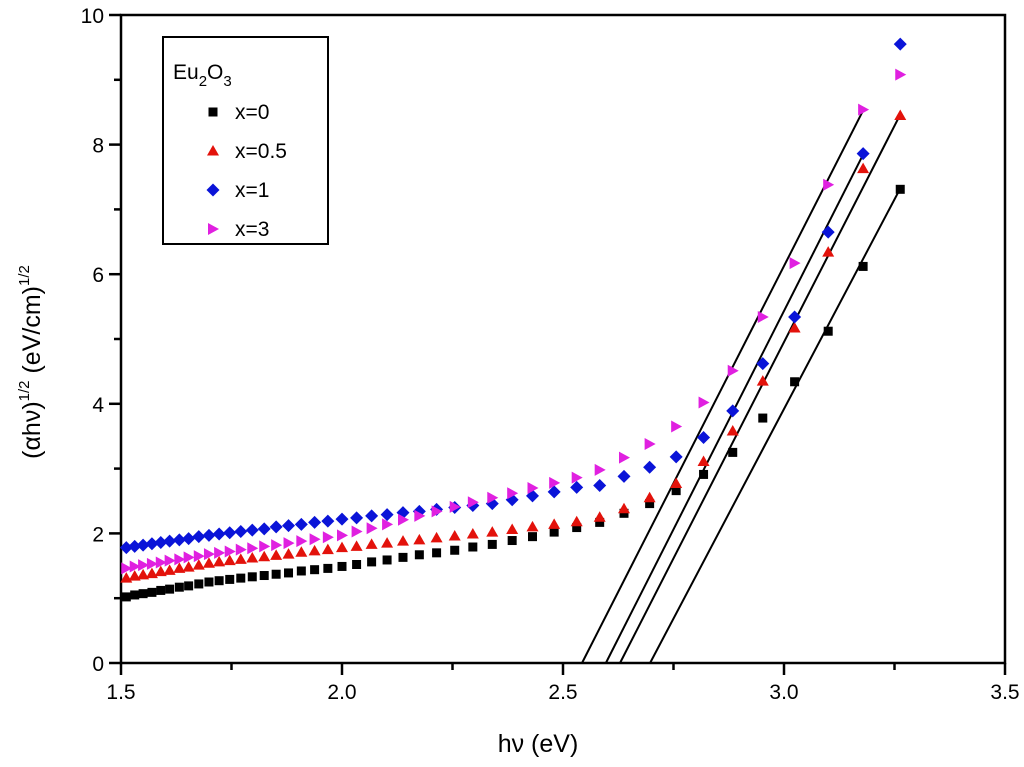 The height and width of the screenshot is (767, 1024). What do you see at coordinates (252, 190) in the screenshot?
I see `legend-label-x1: x=1` at bounding box center [252, 190].